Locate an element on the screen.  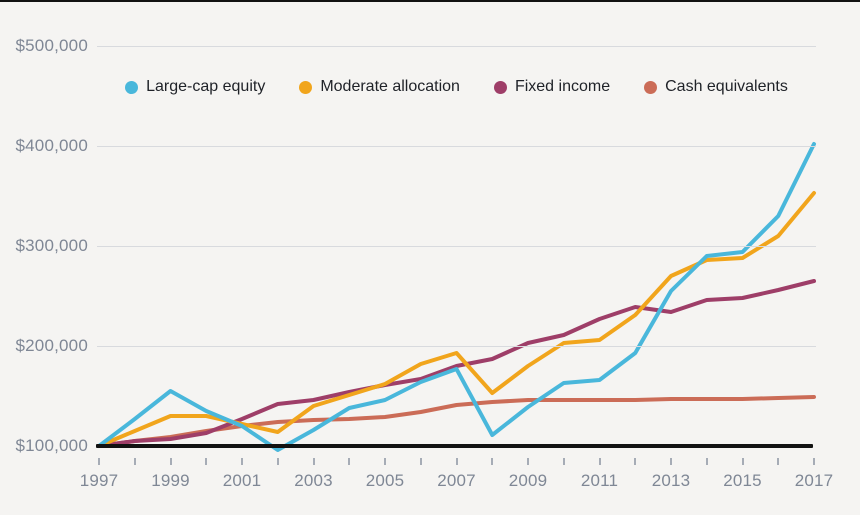
legend-item-fixed-income: Fixed income is located at coordinates (552, 87).